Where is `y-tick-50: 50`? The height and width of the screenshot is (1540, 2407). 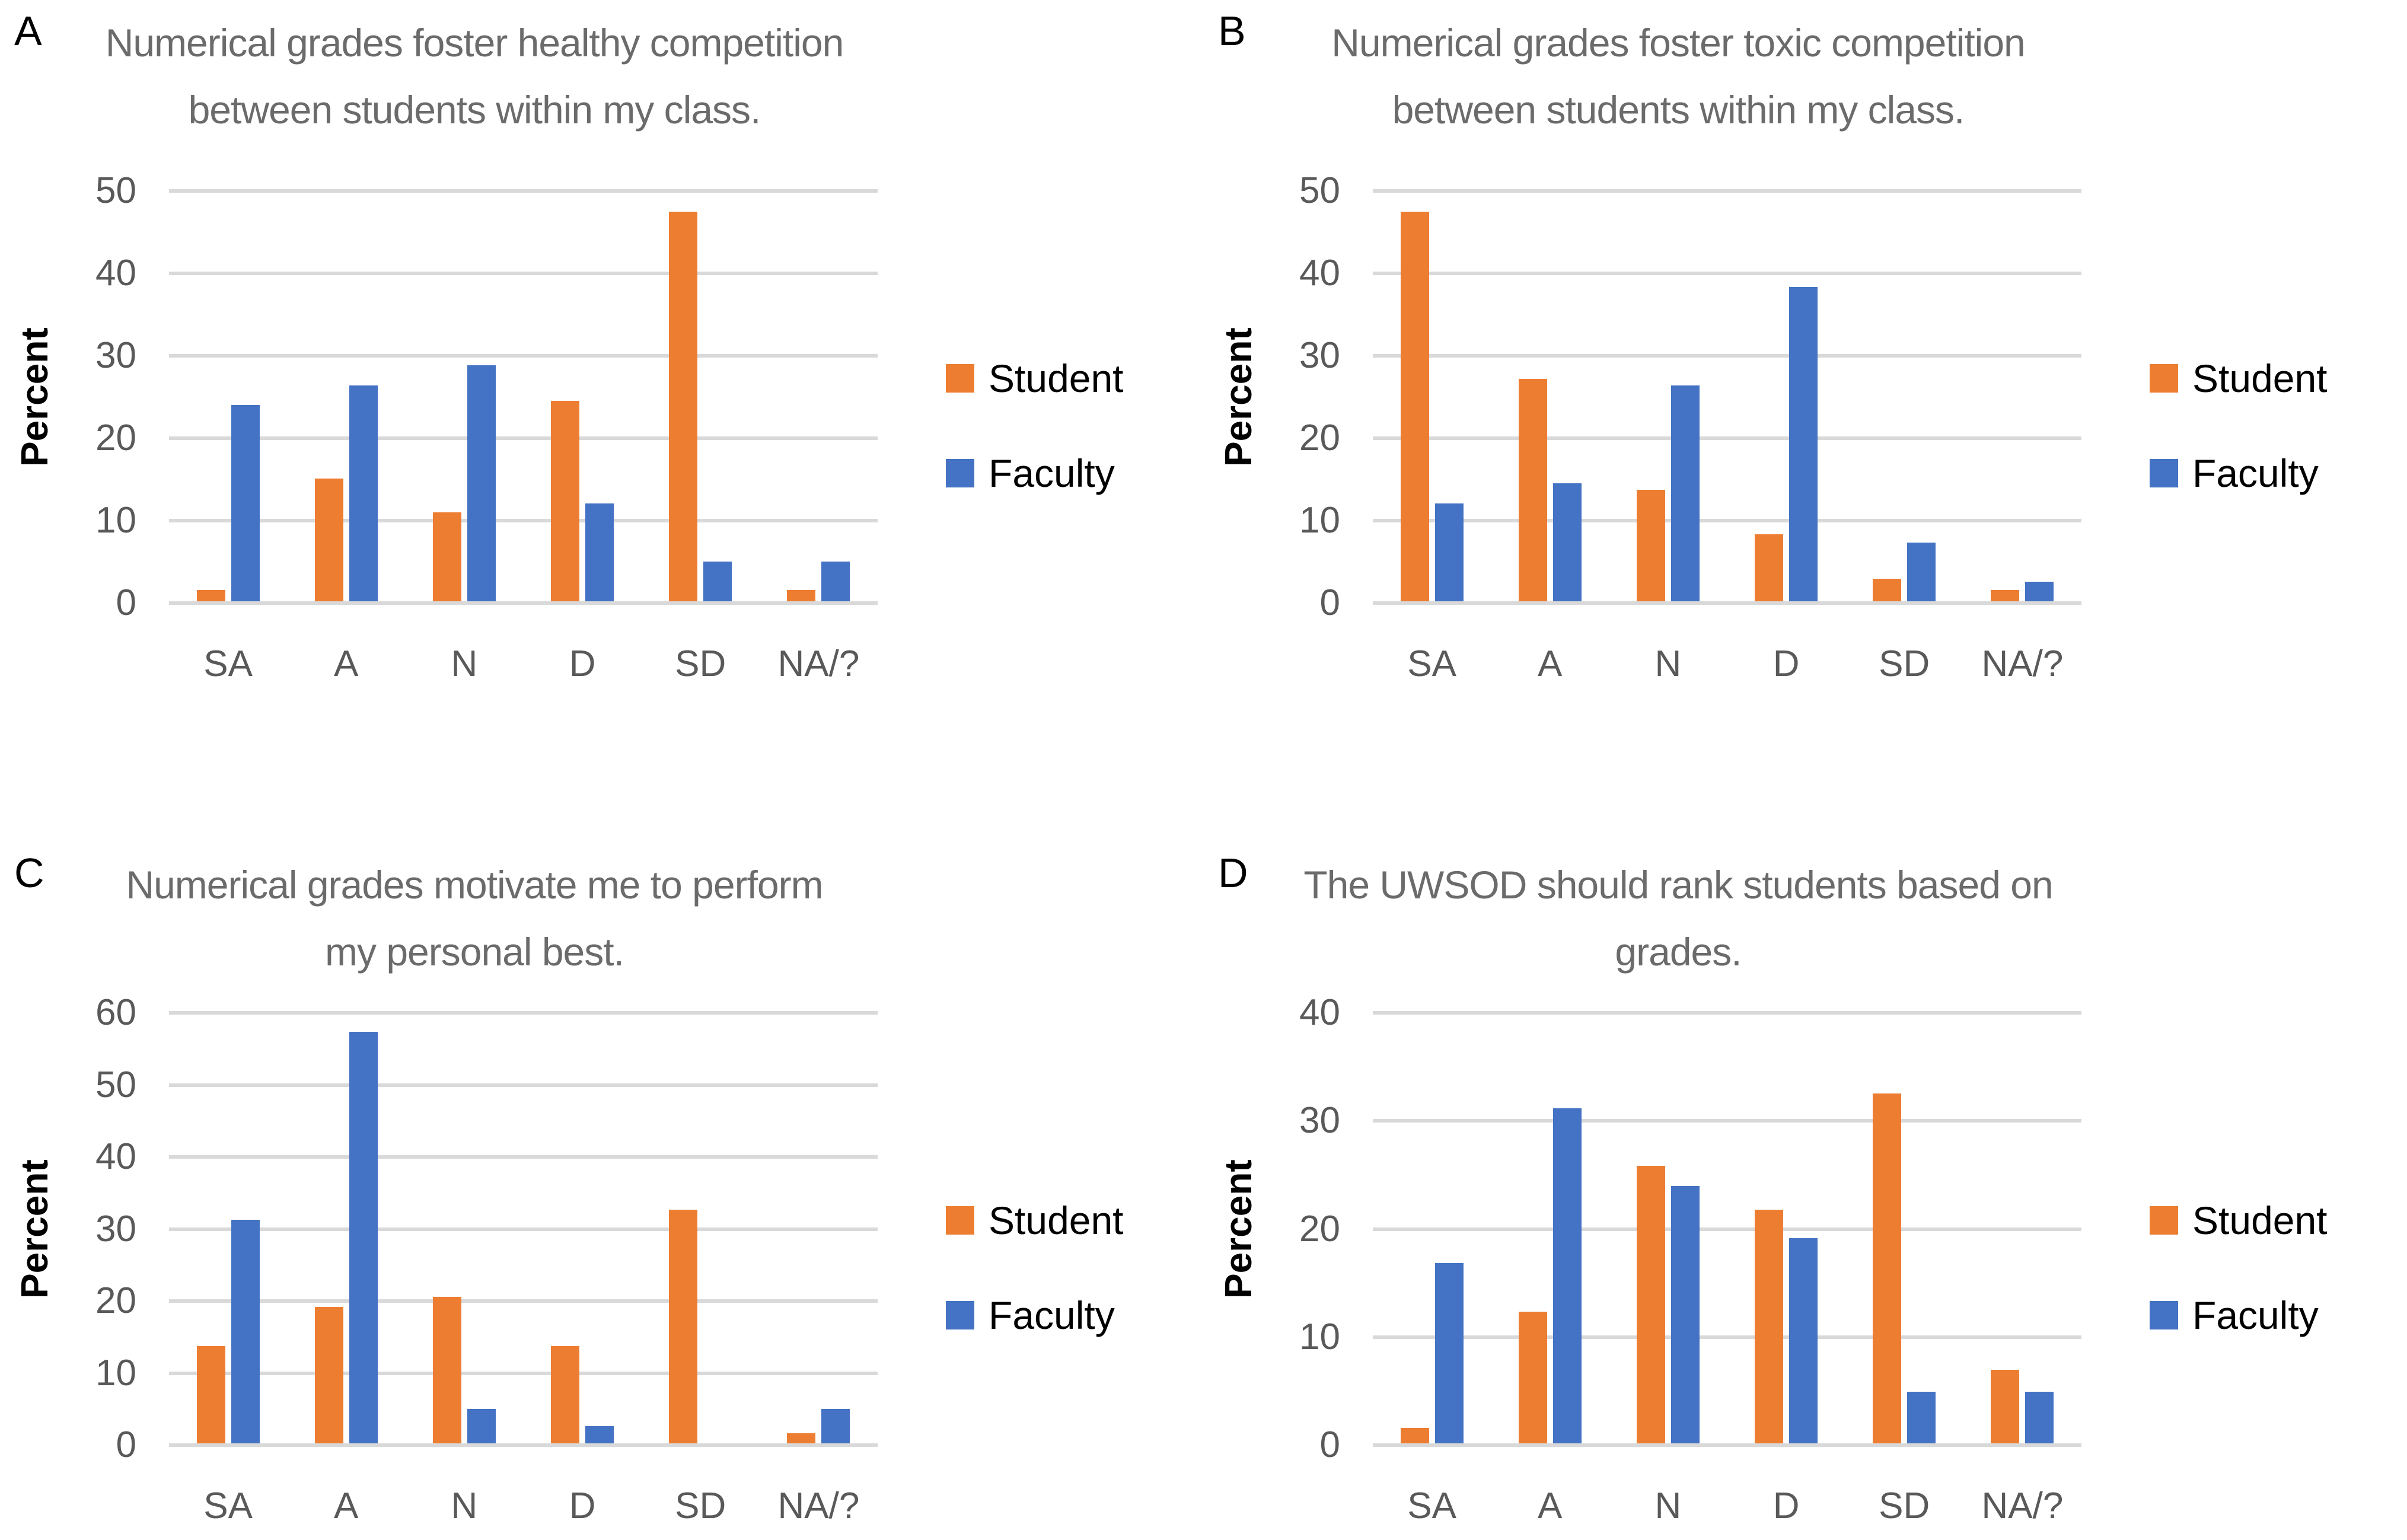
y-tick-50: 50 is located at coordinates (115, 1084).